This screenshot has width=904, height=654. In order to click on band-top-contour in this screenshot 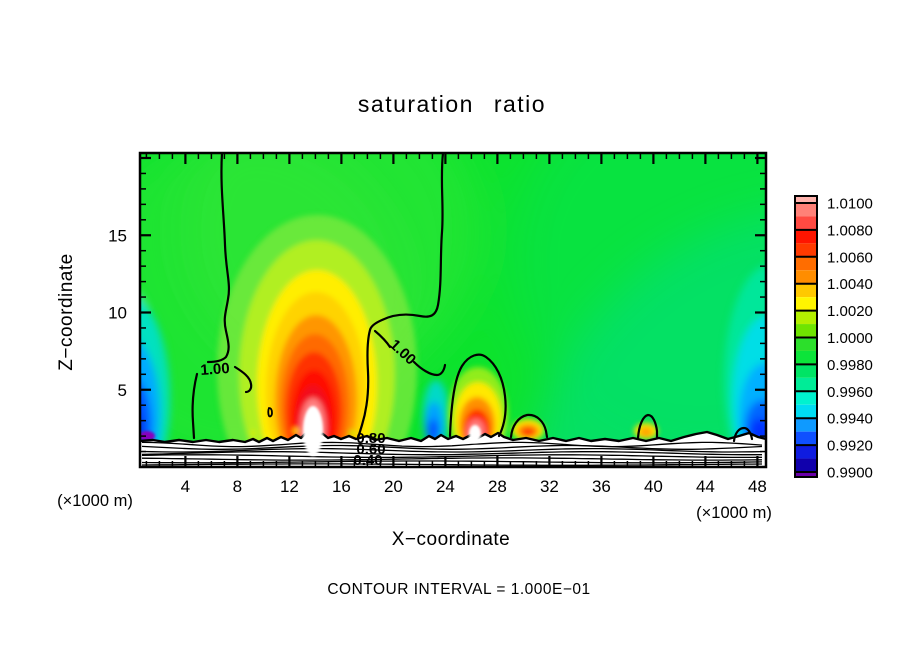, I will do `click(453, 437)`.